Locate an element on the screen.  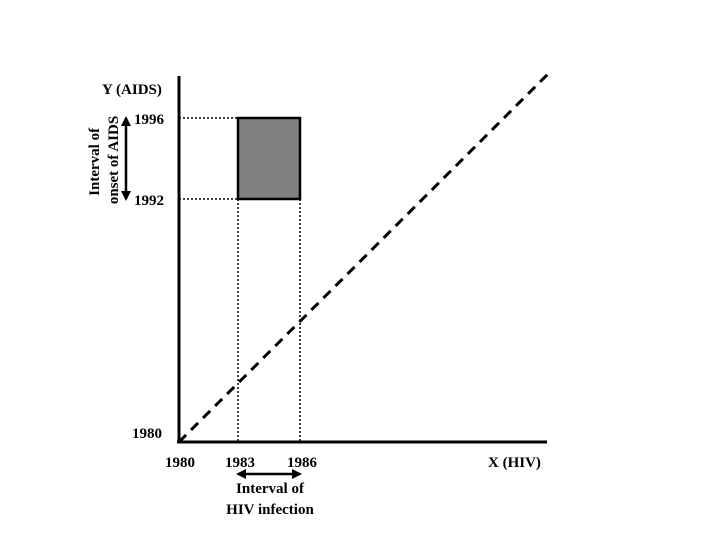
x-tick-1986: 1986 is located at coordinates (302, 463).